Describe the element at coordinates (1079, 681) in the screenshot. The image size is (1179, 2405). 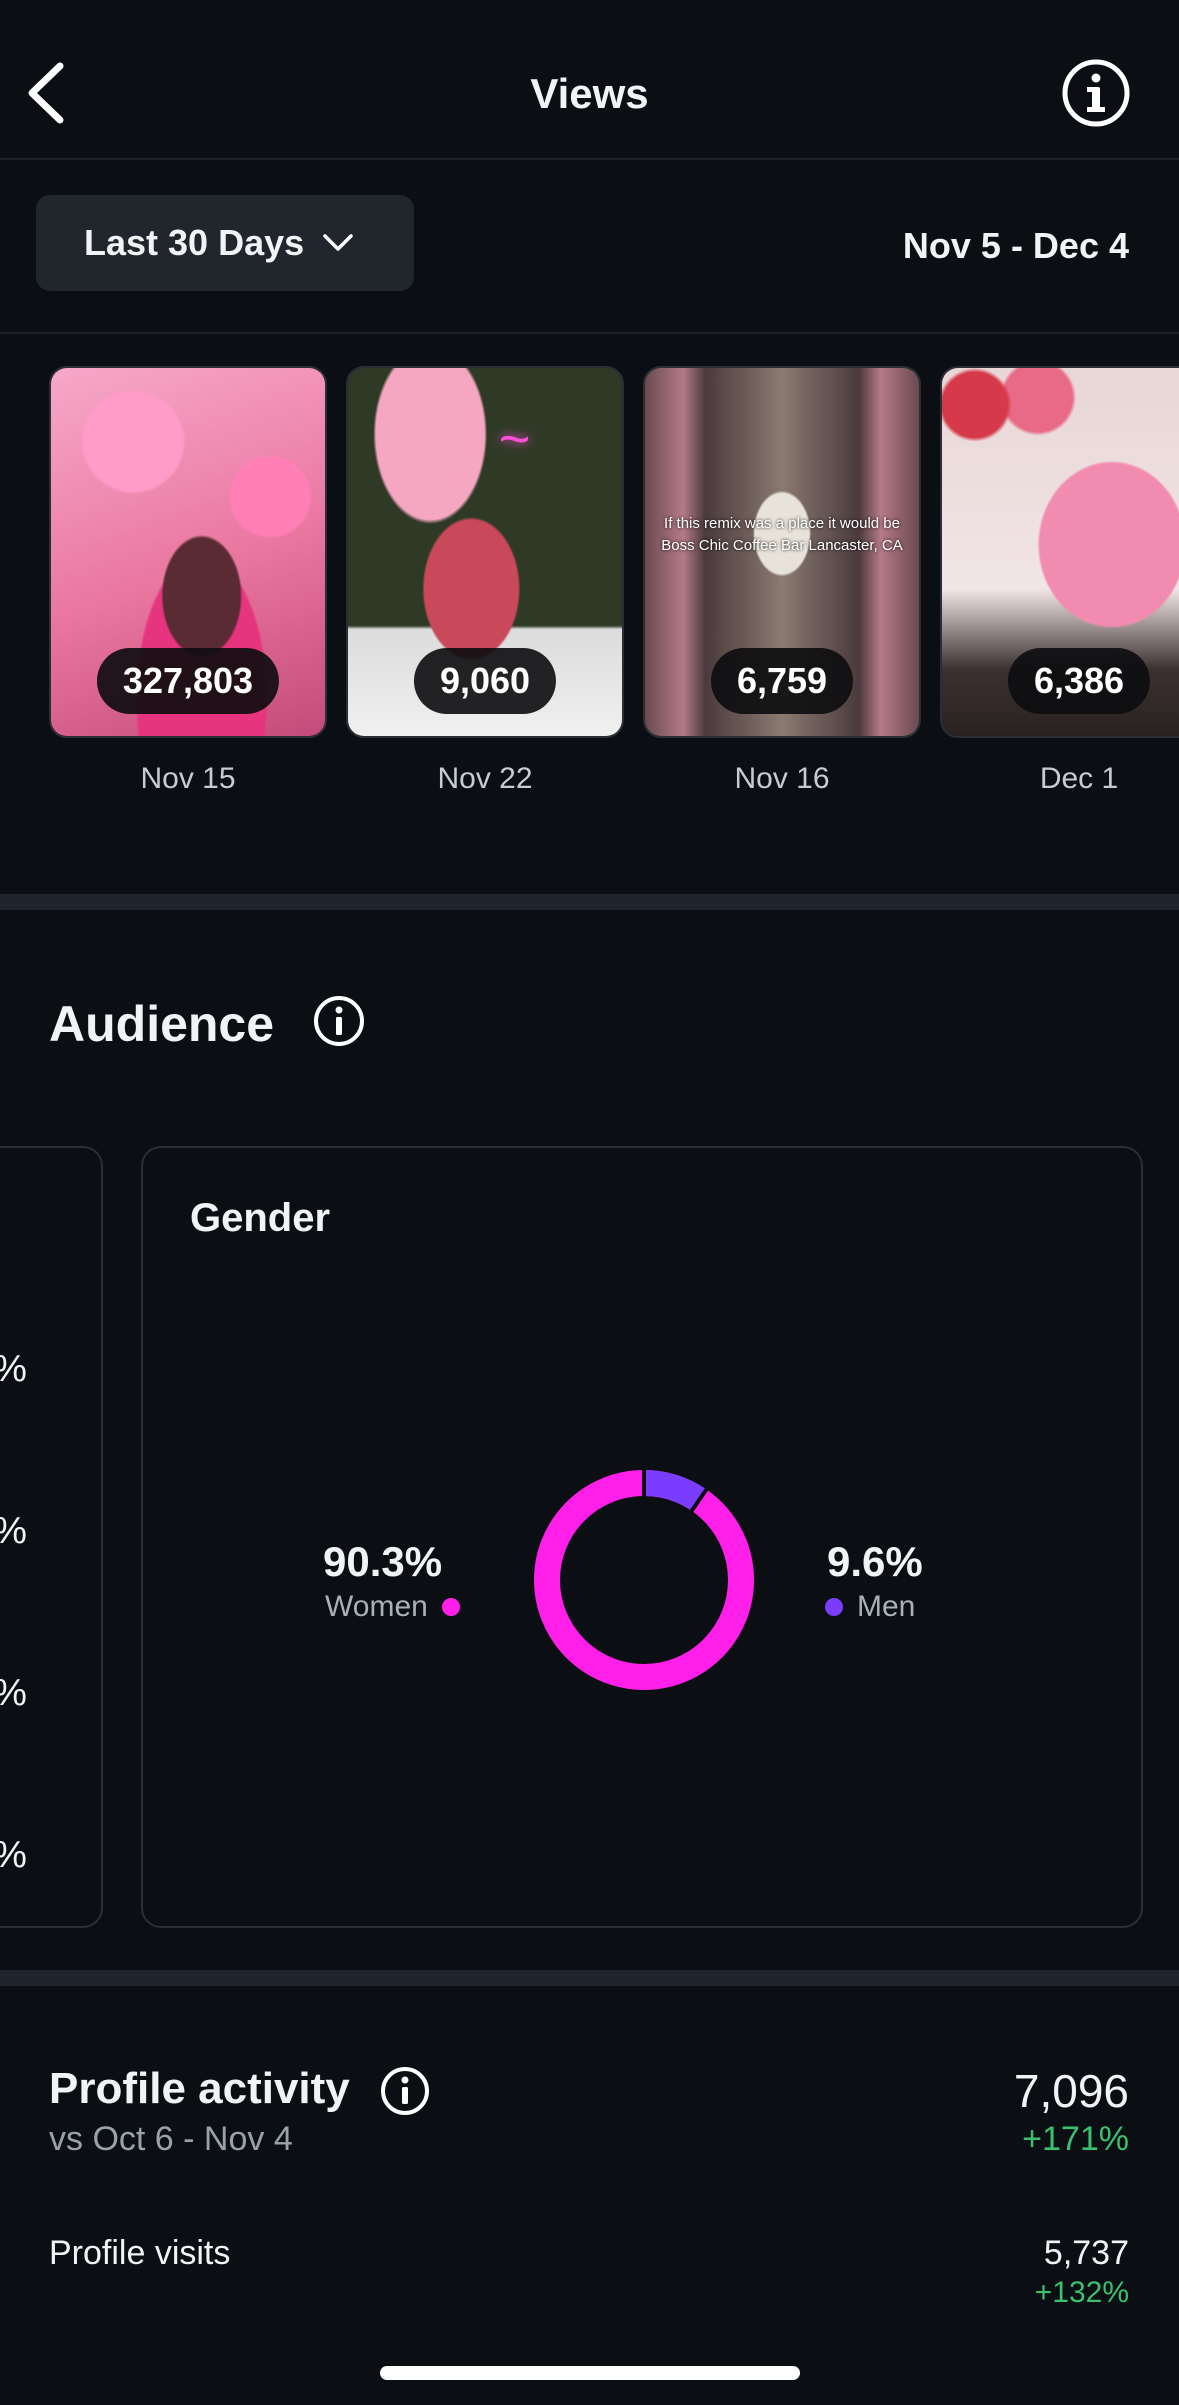
I see `post-view-count: 6,386` at that location.